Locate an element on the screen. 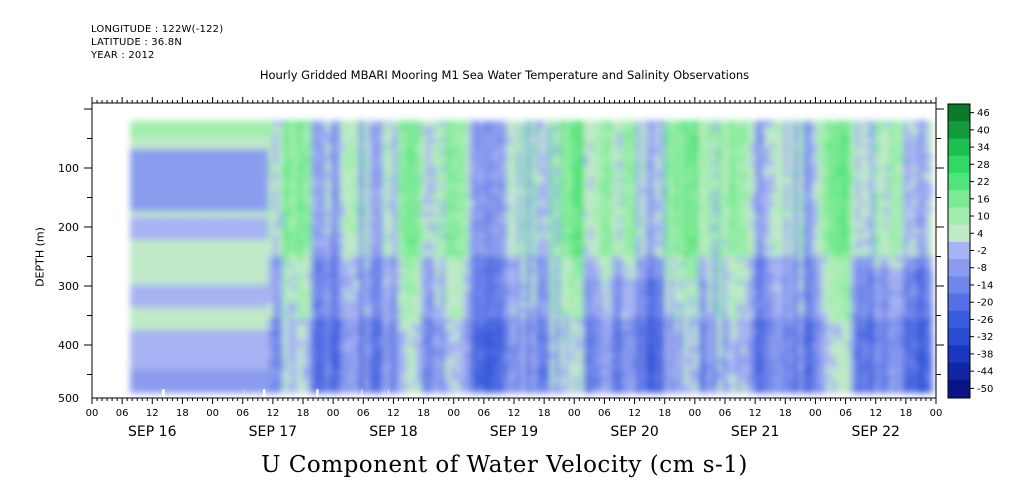 The image size is (1009, 504). colorbar-label: -38 is located at coordinates (985, 354).